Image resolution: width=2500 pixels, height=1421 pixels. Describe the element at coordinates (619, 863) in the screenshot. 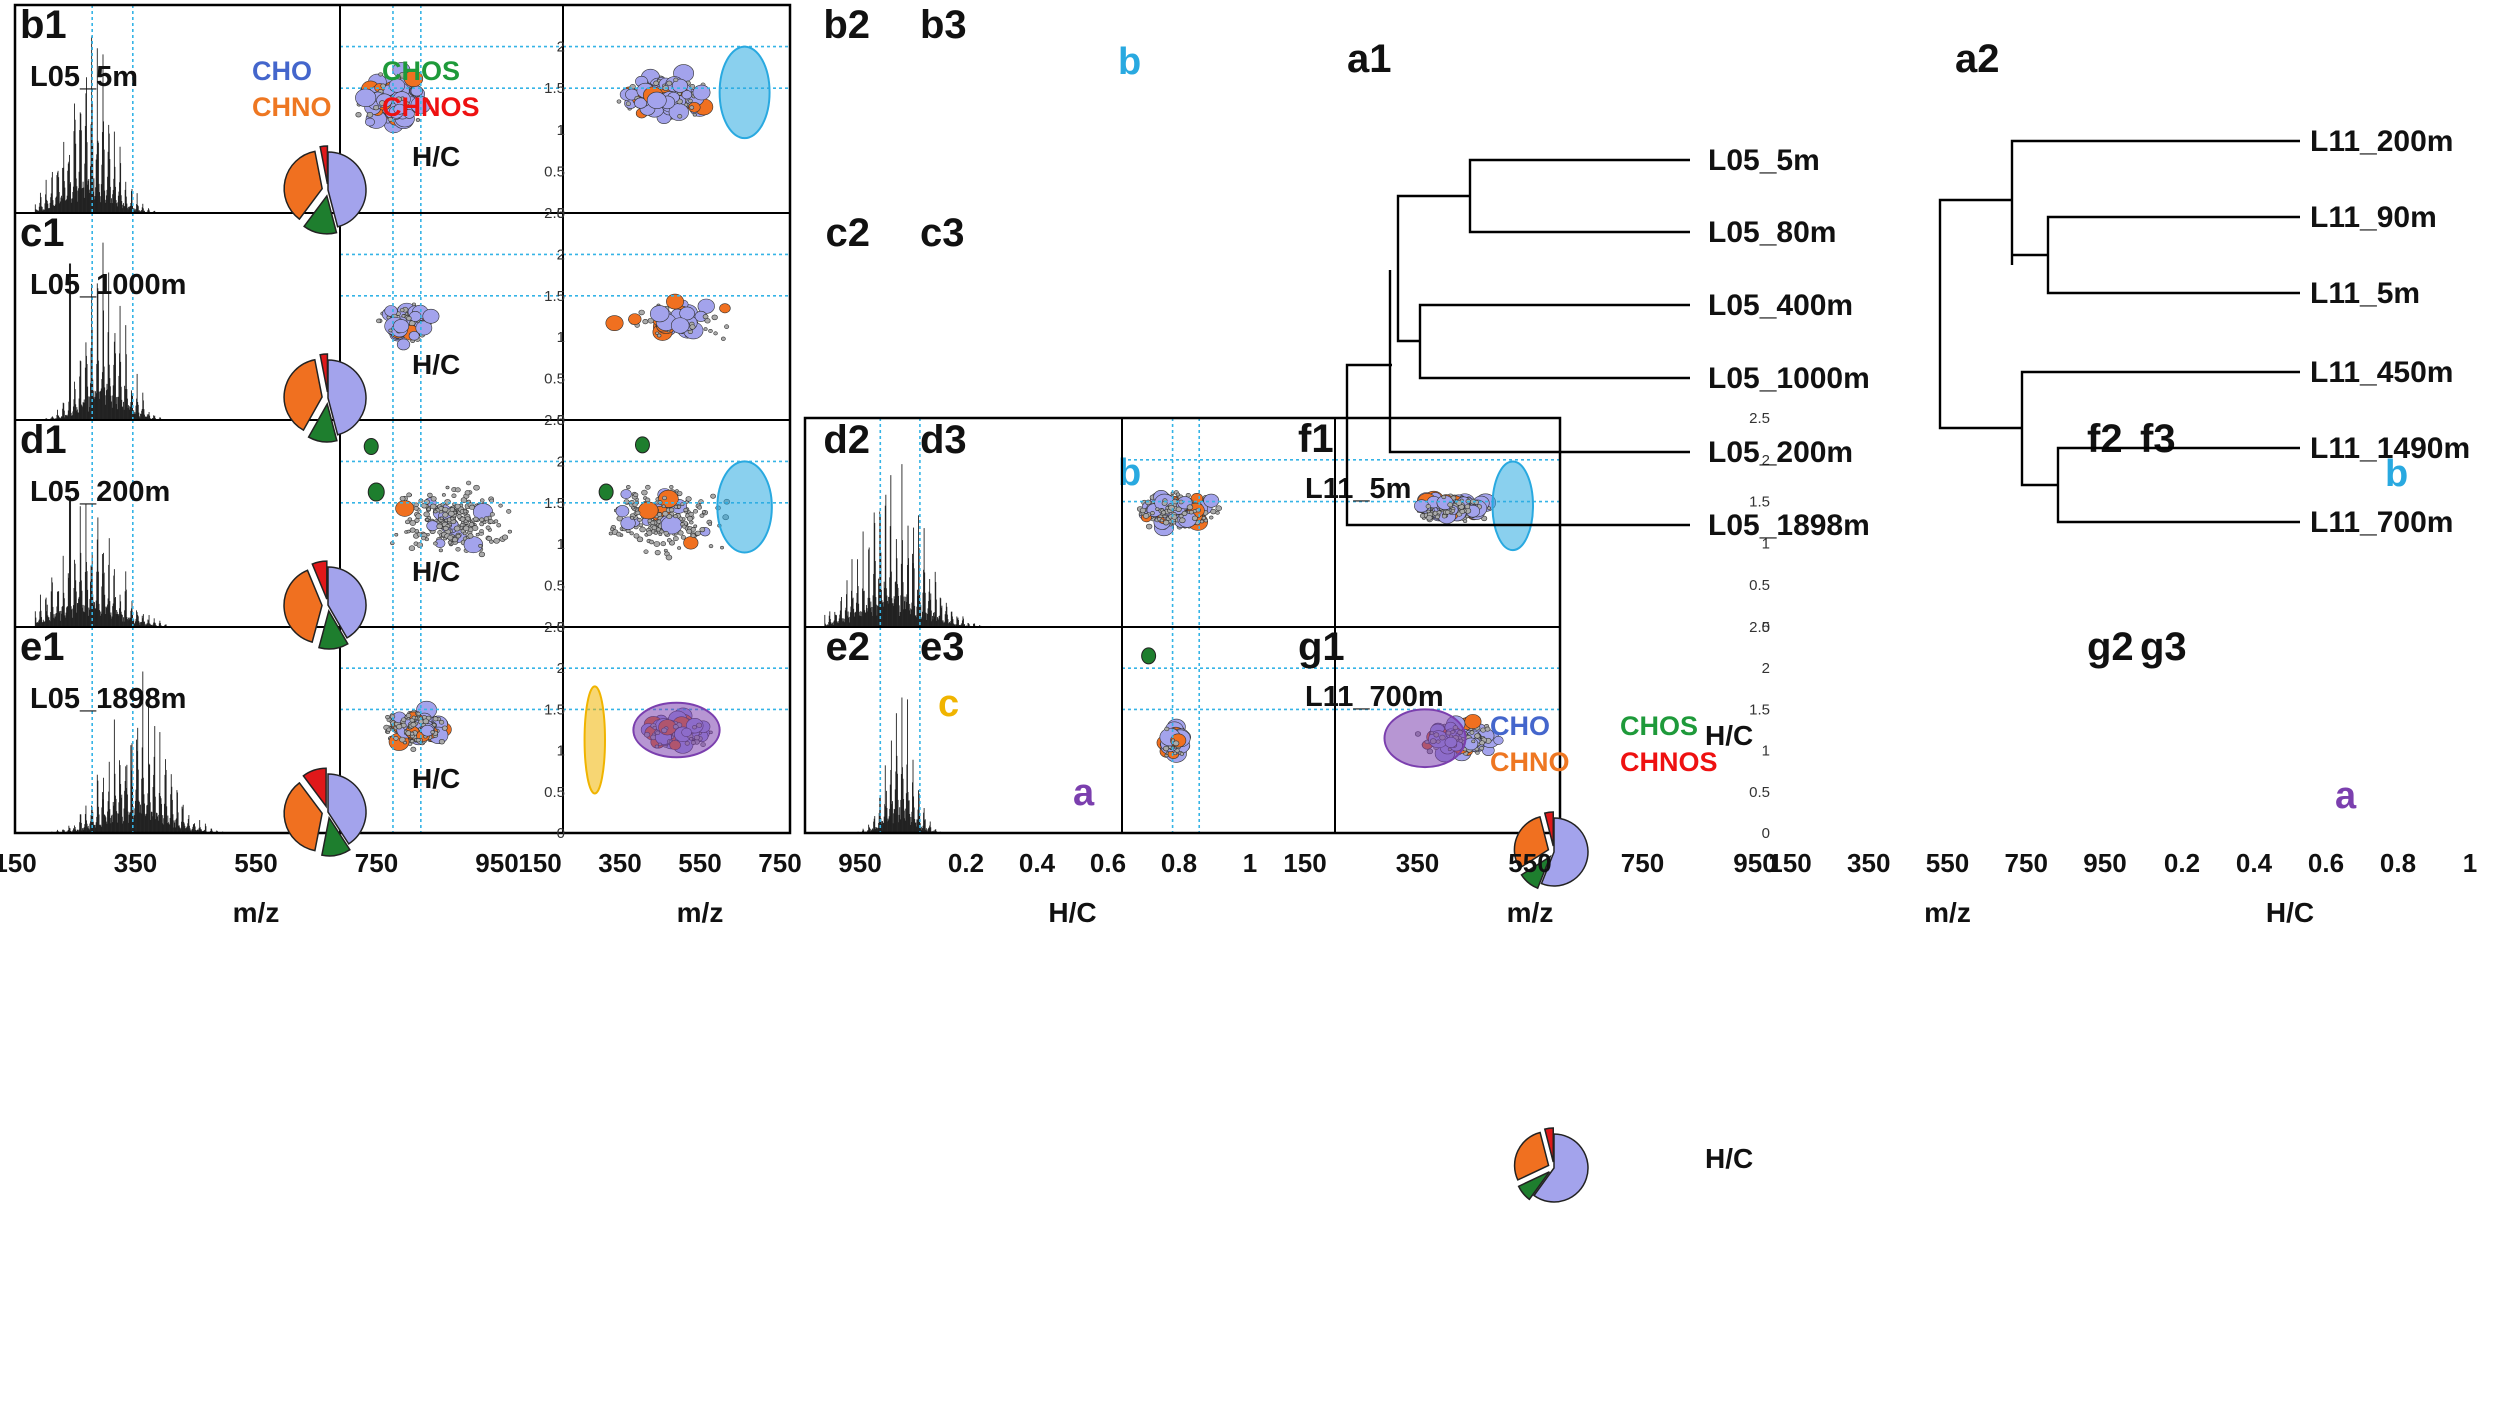

I see `x-tick-mz-L05: 350` at that location.